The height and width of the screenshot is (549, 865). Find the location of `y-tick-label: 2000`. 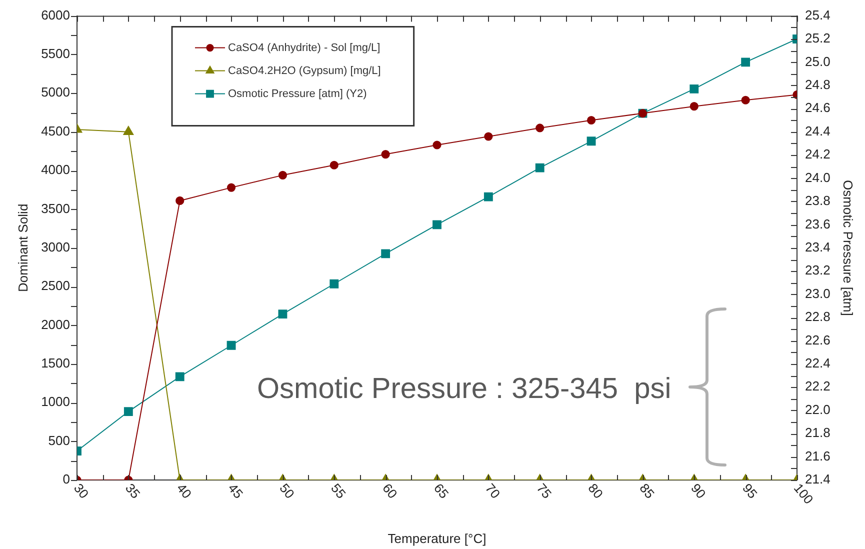

y-tick-label: 2000 is located at coordinates (55, 324).